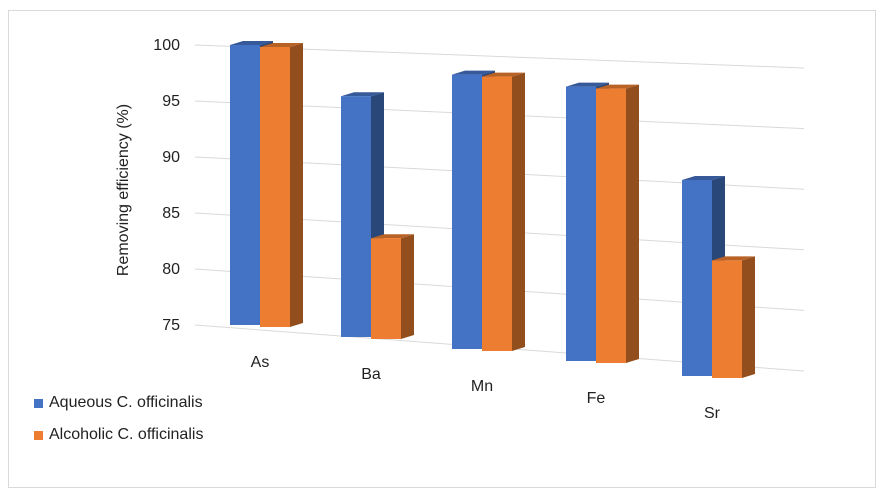  Describe the element at coordinates (712, 413) in the screenshot. I see `x-tick-label: Sr` at that location.